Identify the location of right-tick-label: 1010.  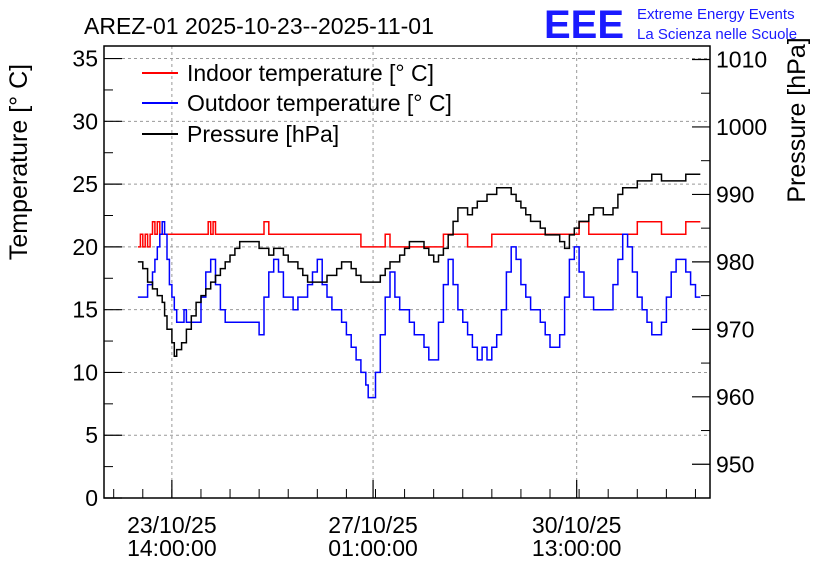
(741, 59).